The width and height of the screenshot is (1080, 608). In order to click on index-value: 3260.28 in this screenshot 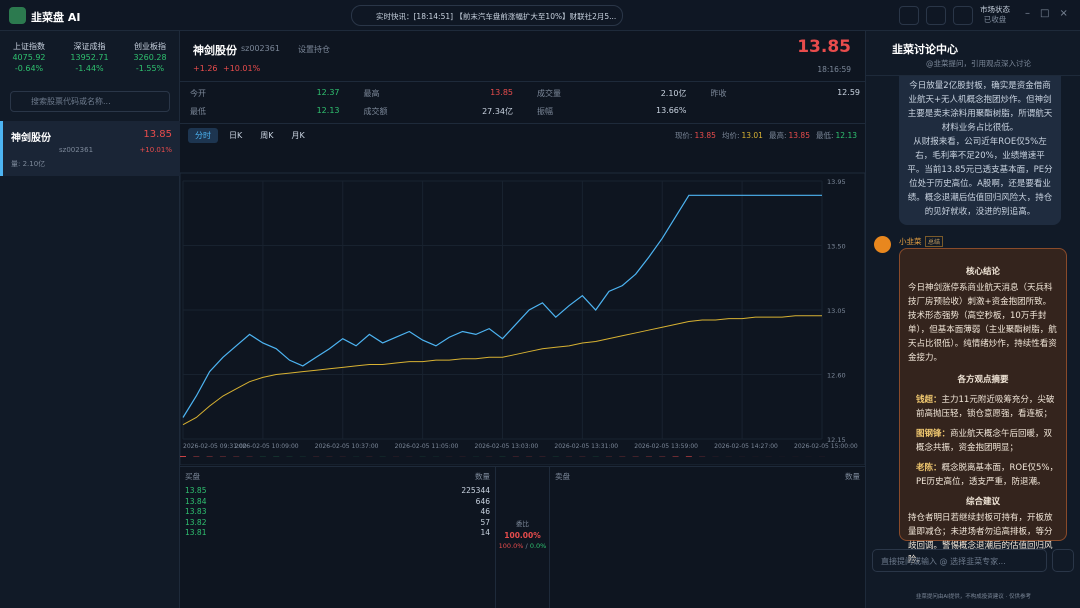, I will do `click(150, 57)`.